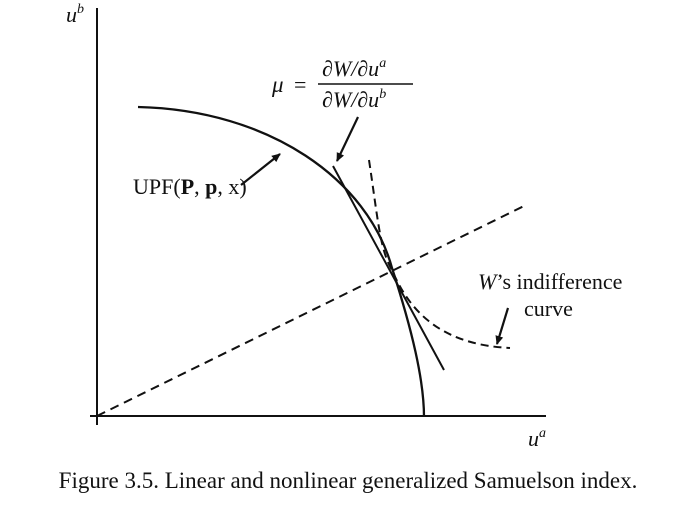 The height and width of the screenshot is (514, 696). Describe the element at coordinates (354, 68) in the screenshot. I see `mu-numerator: ∂W/∂ua` at that location.